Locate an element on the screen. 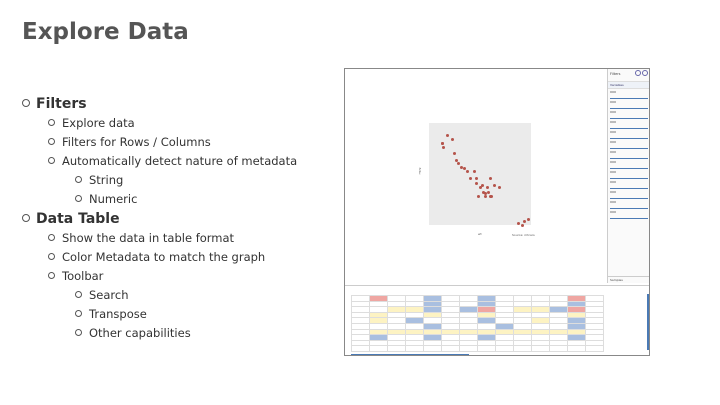 This screenshot has width=720, height=405. filter-icon is located at coordinates (638, 73).